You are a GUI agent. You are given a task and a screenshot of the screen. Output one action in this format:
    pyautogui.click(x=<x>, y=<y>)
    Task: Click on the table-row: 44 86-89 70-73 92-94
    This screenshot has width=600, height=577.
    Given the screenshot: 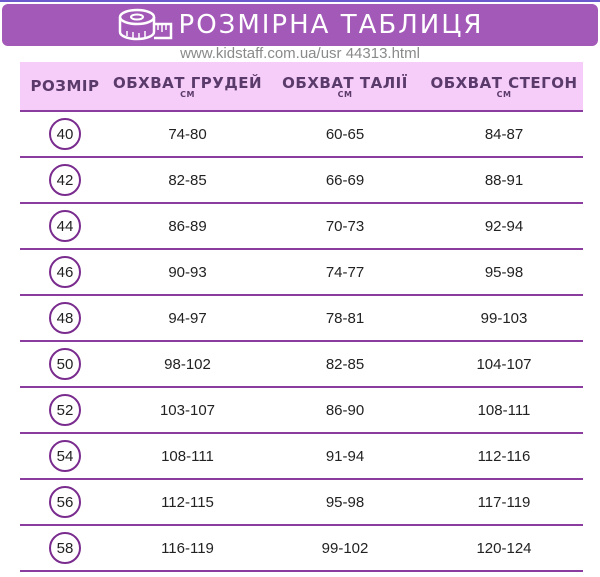 What is the action you would take?
    pyautogui.click(x=301, y=227)
    